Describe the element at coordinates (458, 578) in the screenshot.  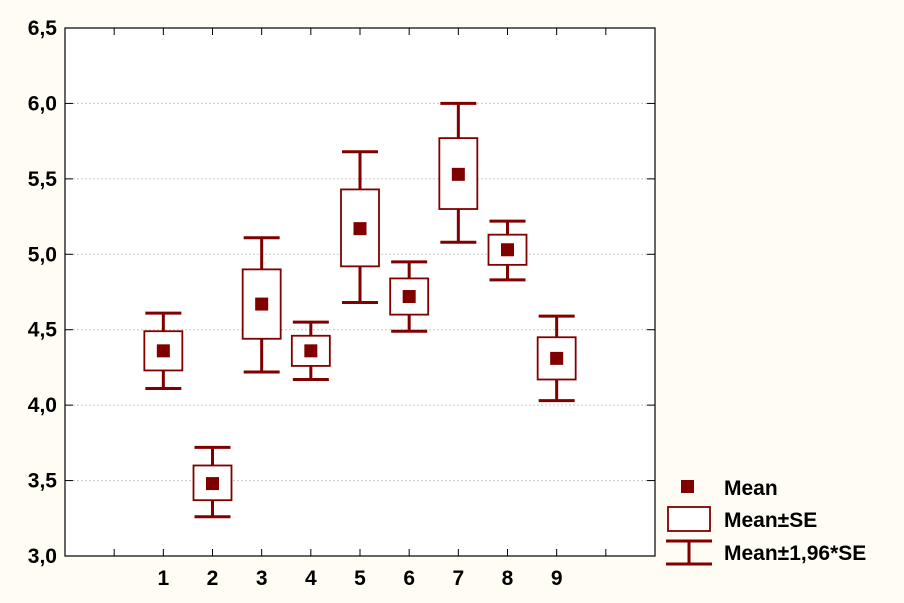
I see `xtick-label: 7` at that location.